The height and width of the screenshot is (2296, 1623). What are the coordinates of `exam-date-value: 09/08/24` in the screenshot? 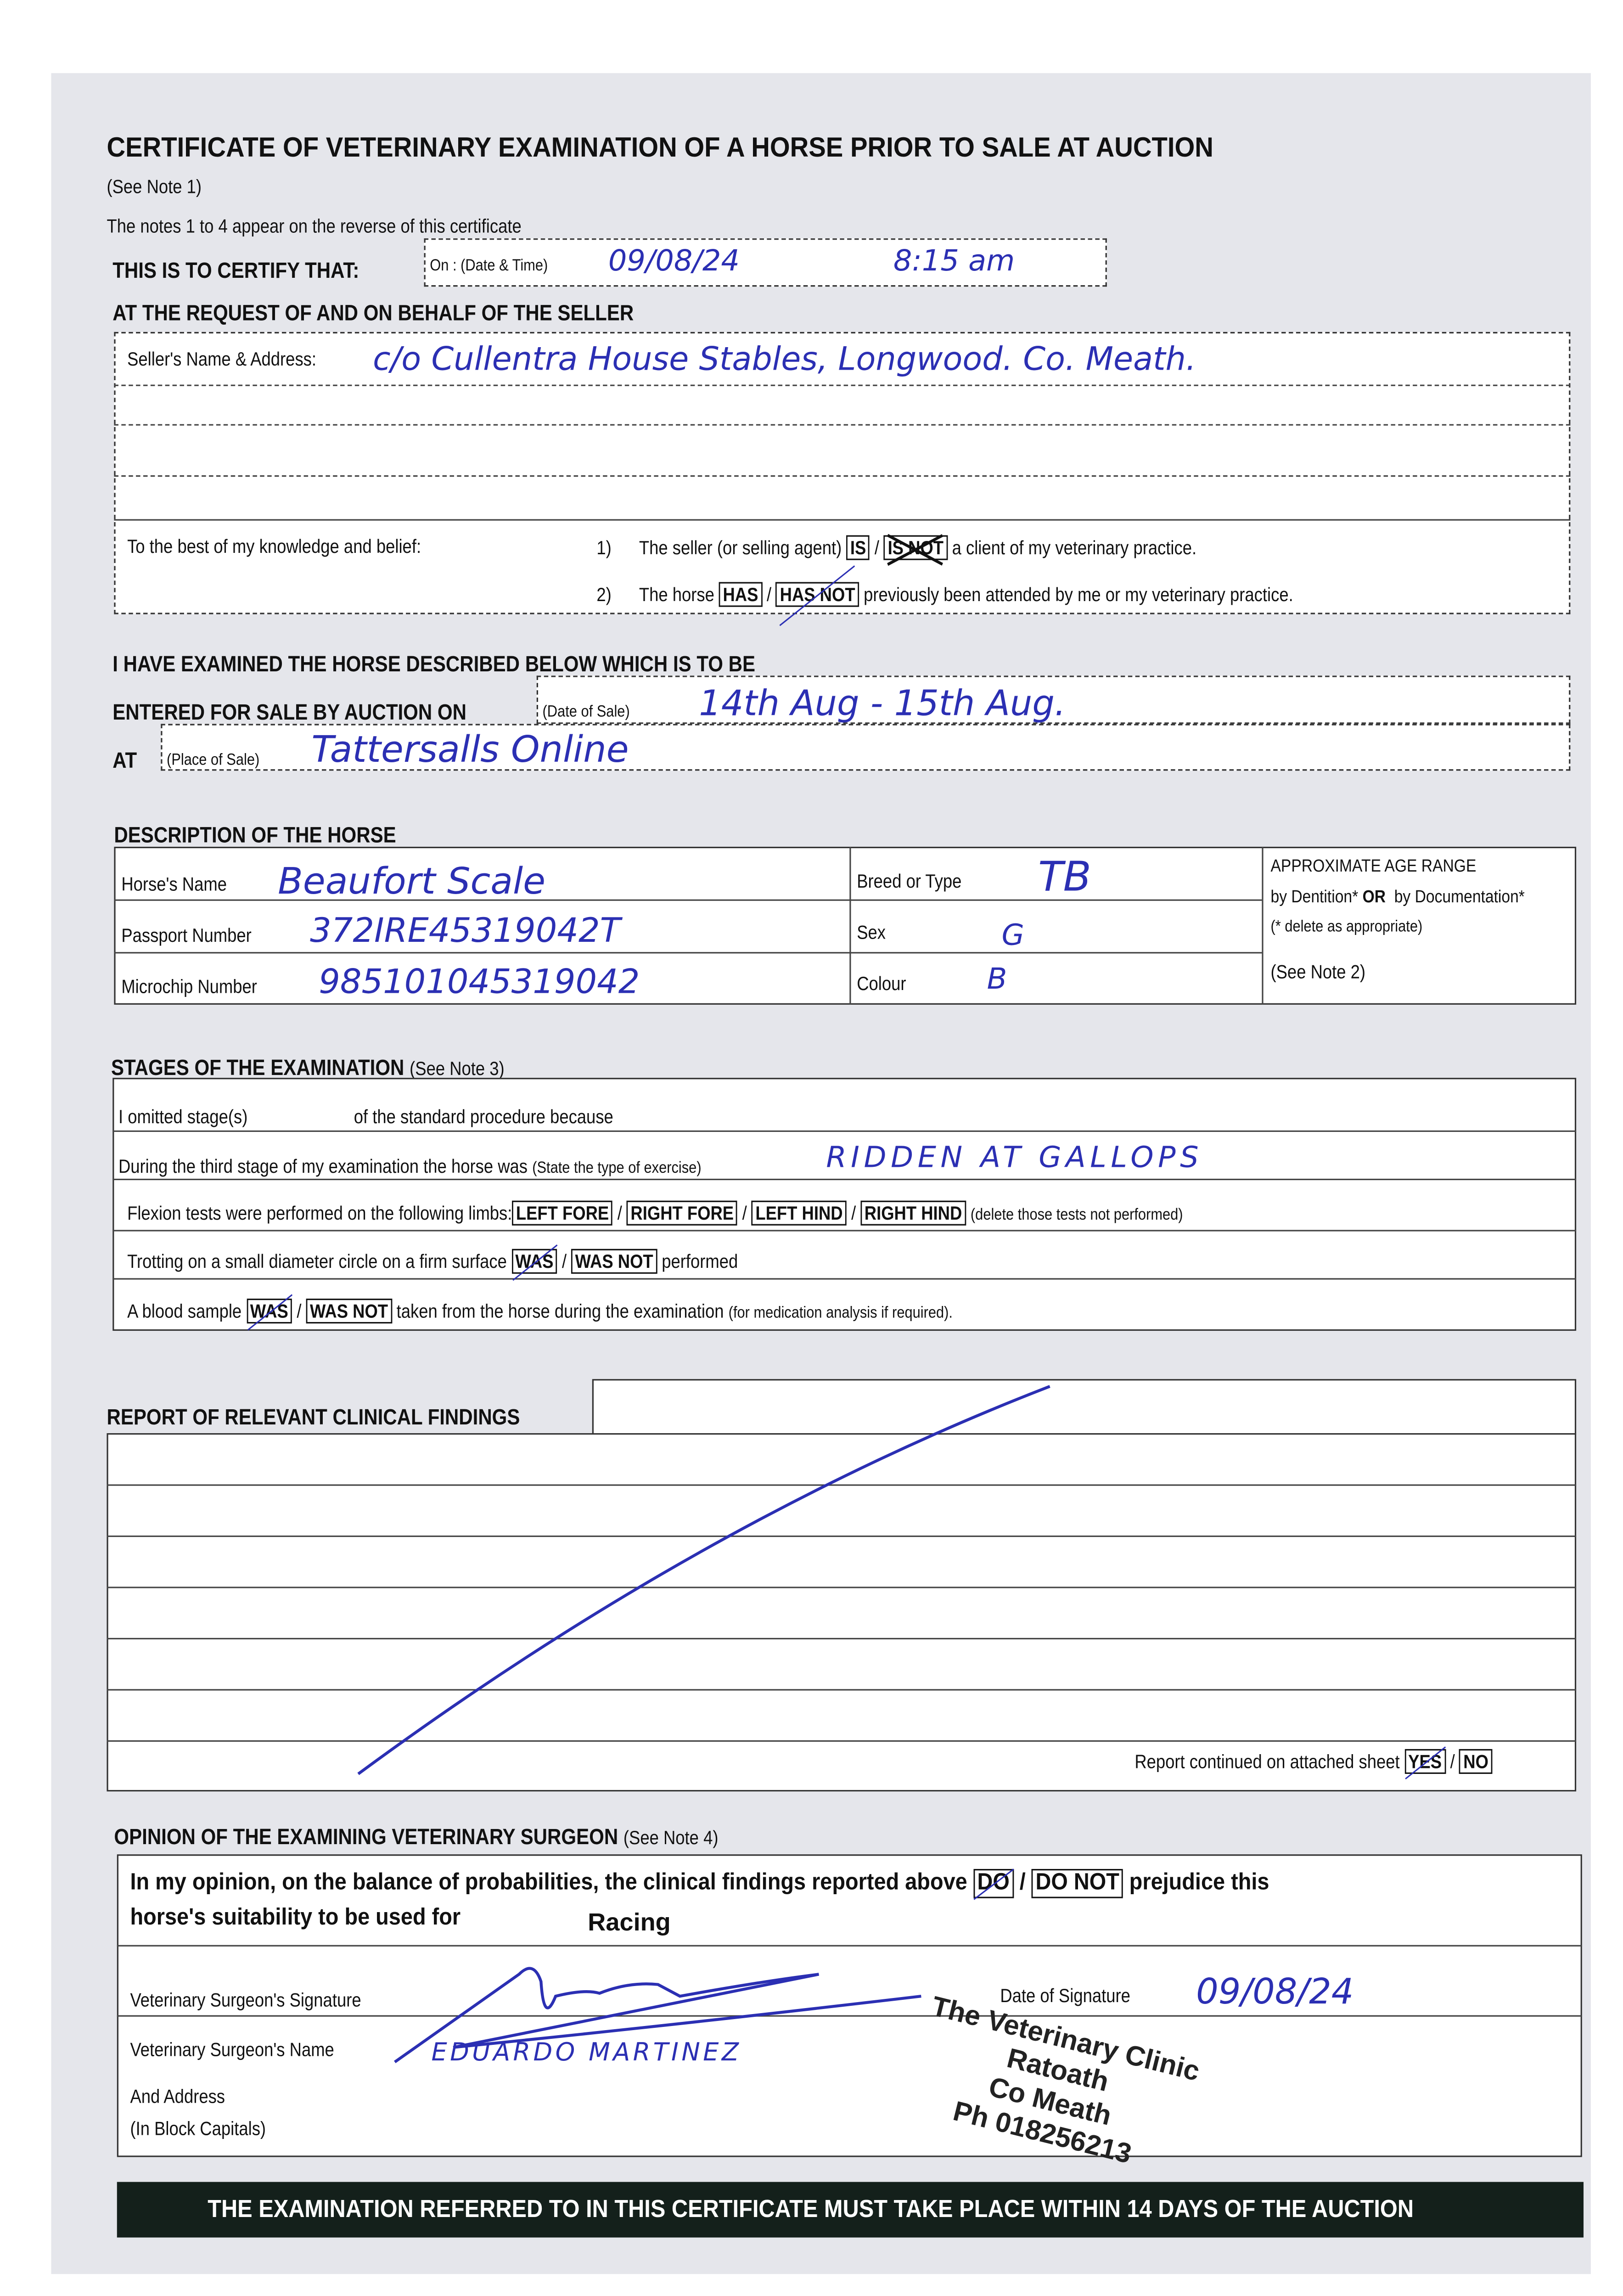 It's located at (674, 260).